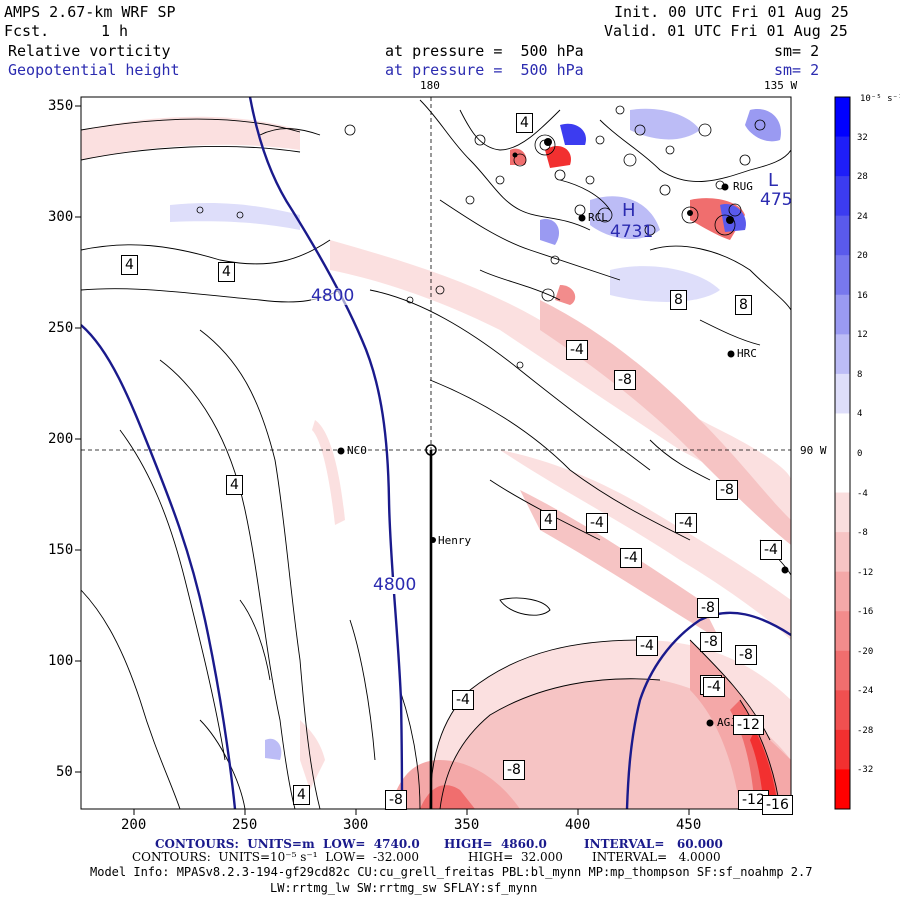 Image resolution: width=900 pixels, height=900 pixels. Describe the element at coordinates (656, 857) in the screenshot. I see `footer-vorticity-interval: INTERVAL= 4.0000` at that location.